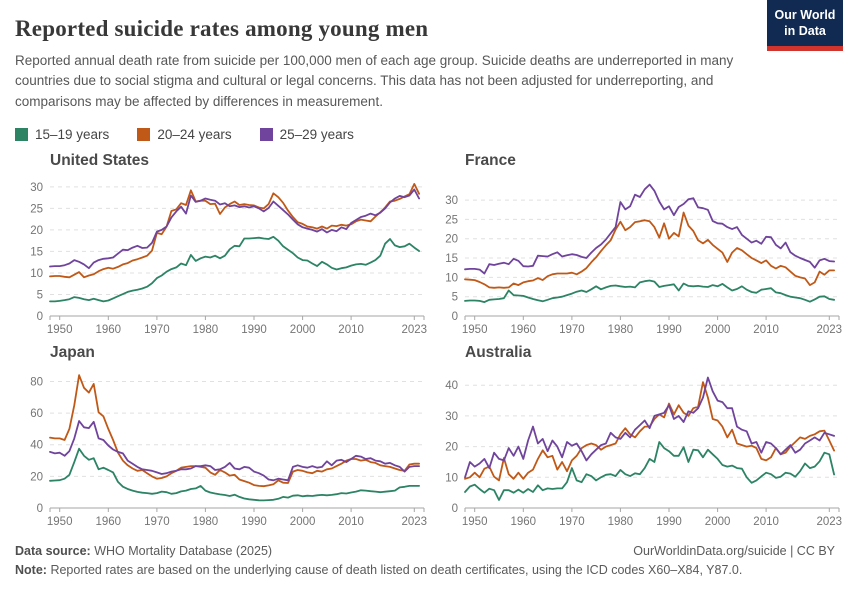 This screenshot has height=600, width=850. I want to click on owid-logo-line1: Our World, so click(805, 15).